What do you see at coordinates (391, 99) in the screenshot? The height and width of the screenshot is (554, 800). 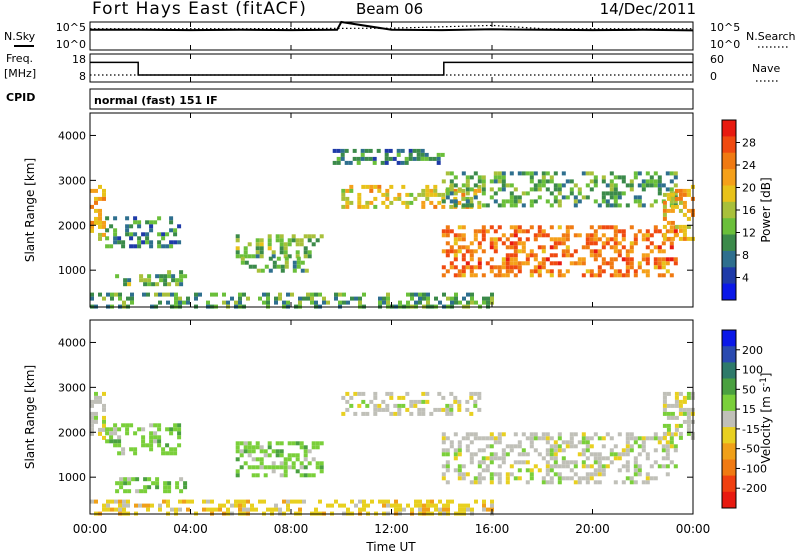 I see `cpid-panel` at bounding box center [391, 99].